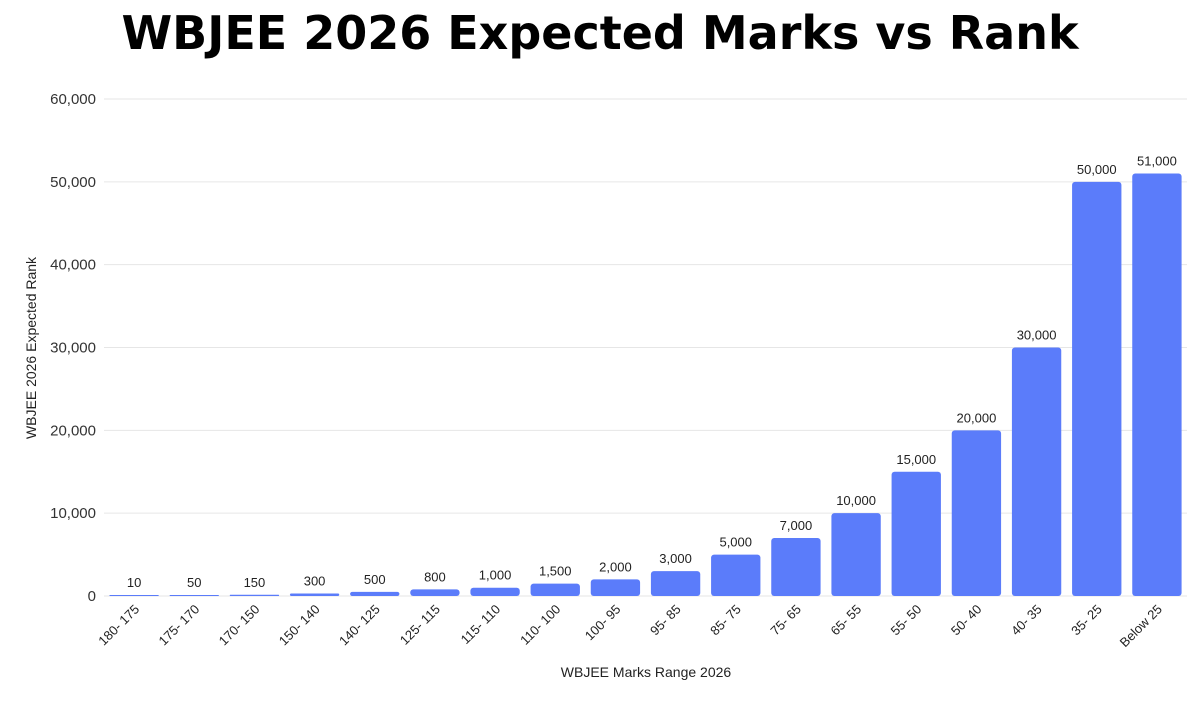 This screenshot has height=706, width=1200. What do you see at coordinates (856, 500) in the screenshot?
I see `data-label: 10,000` at bounding box center [856, 500].